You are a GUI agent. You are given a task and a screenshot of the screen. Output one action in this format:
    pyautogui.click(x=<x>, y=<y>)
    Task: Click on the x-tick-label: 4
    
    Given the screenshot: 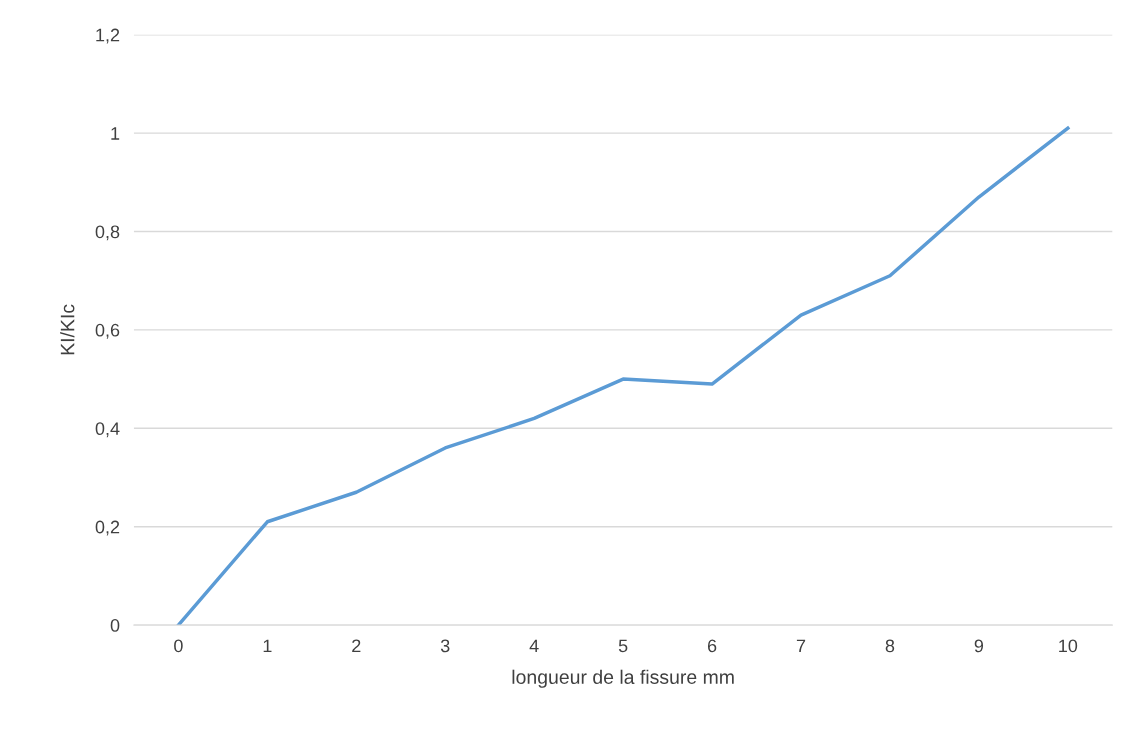 What is the action you would take?
    pyautogui.click(x=534, y=646)
    